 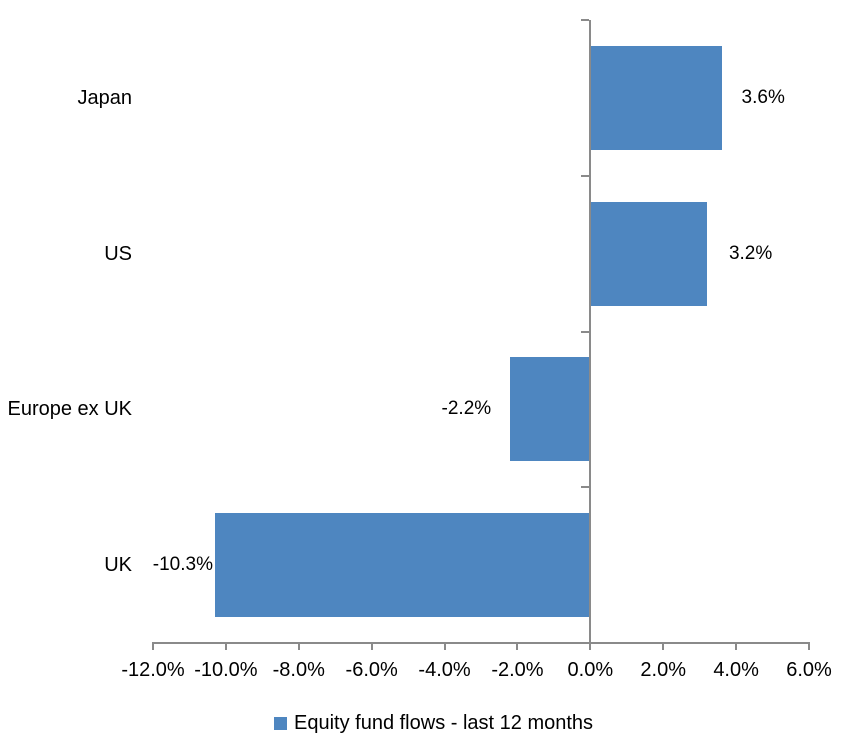 What do you see at coordinates (550, 409) in the screenshot?
I see `bar-europe-ex-uk` at bounding box center [550, 409].